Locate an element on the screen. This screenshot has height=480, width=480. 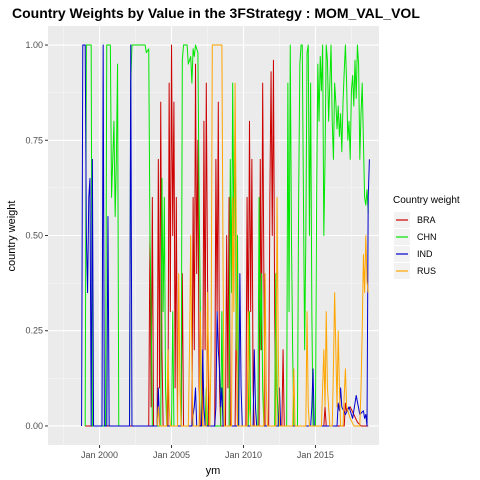
legend: Country weight BRA CHN IND RUS is located at coordinates (426, 237).